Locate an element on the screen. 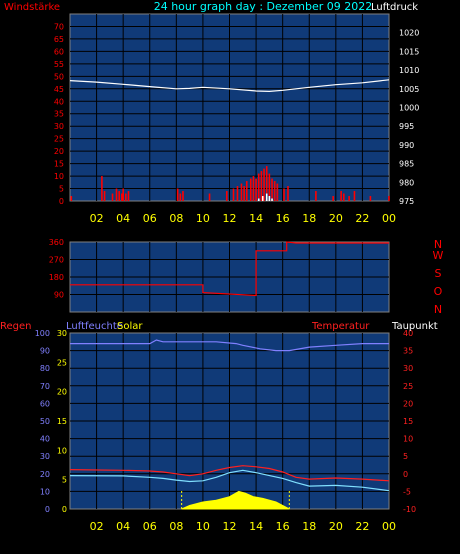 This screenshot has width=460, height=554. rain-tick-label: 10 is located at coordinates (45, 491).